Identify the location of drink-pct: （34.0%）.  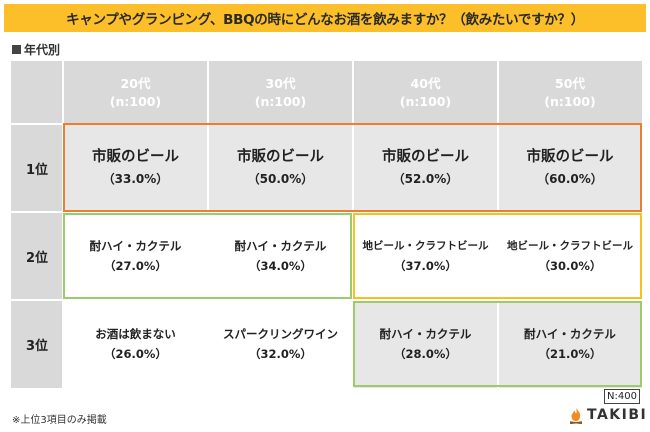
(280, 266).